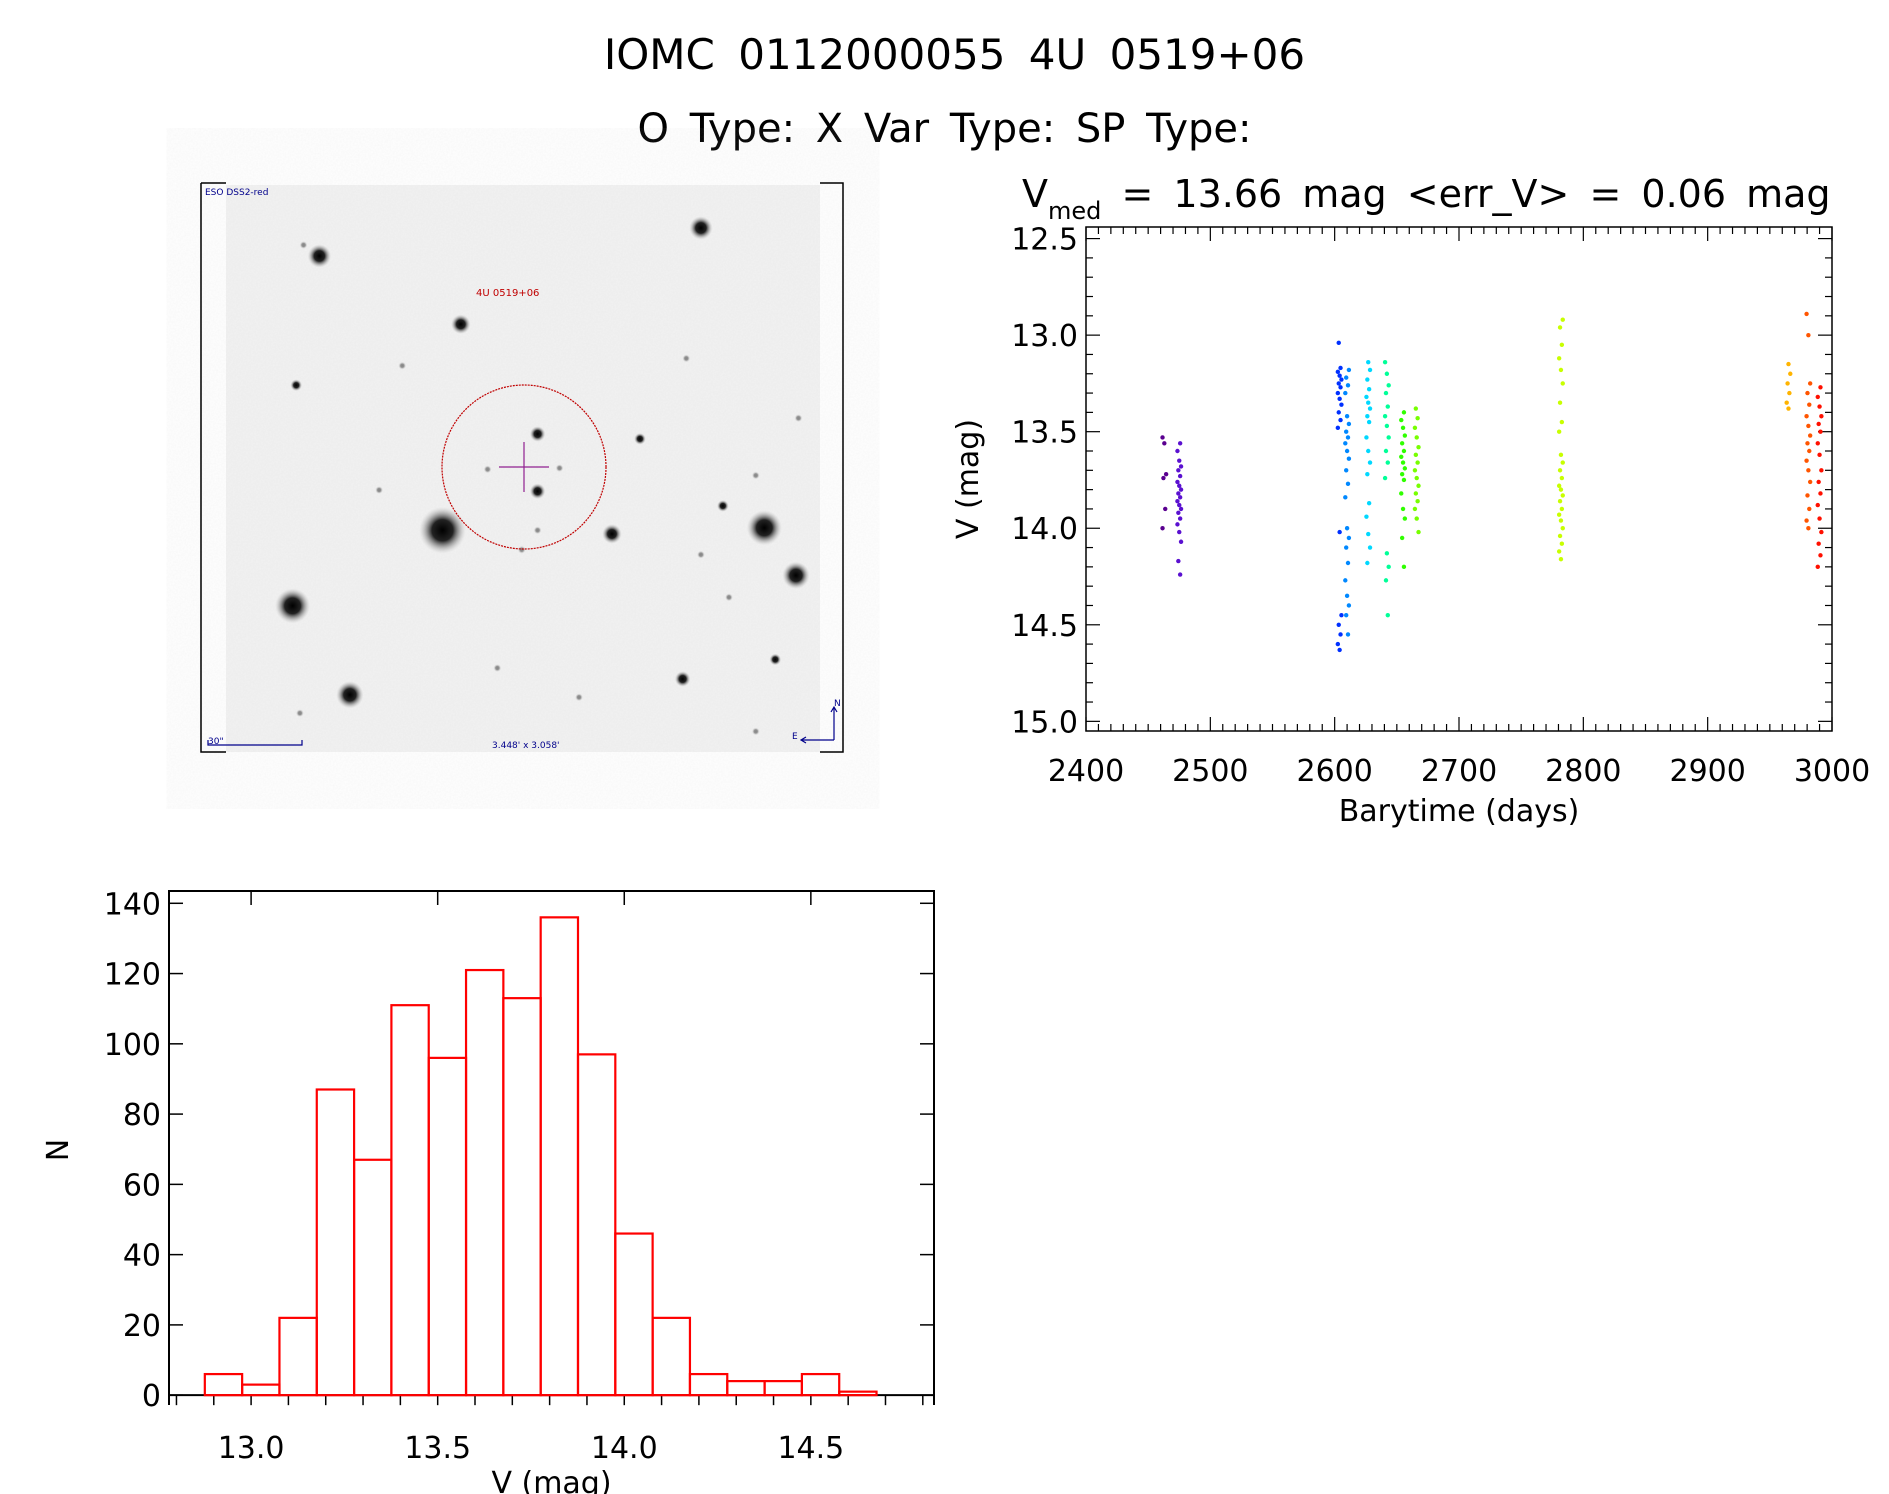 The height and width of the screenshot is (1494, 1889). What do you see at coordinates (795, 737) in the screenshot?
I see `east-label: E` at bounding box center [795, 737].